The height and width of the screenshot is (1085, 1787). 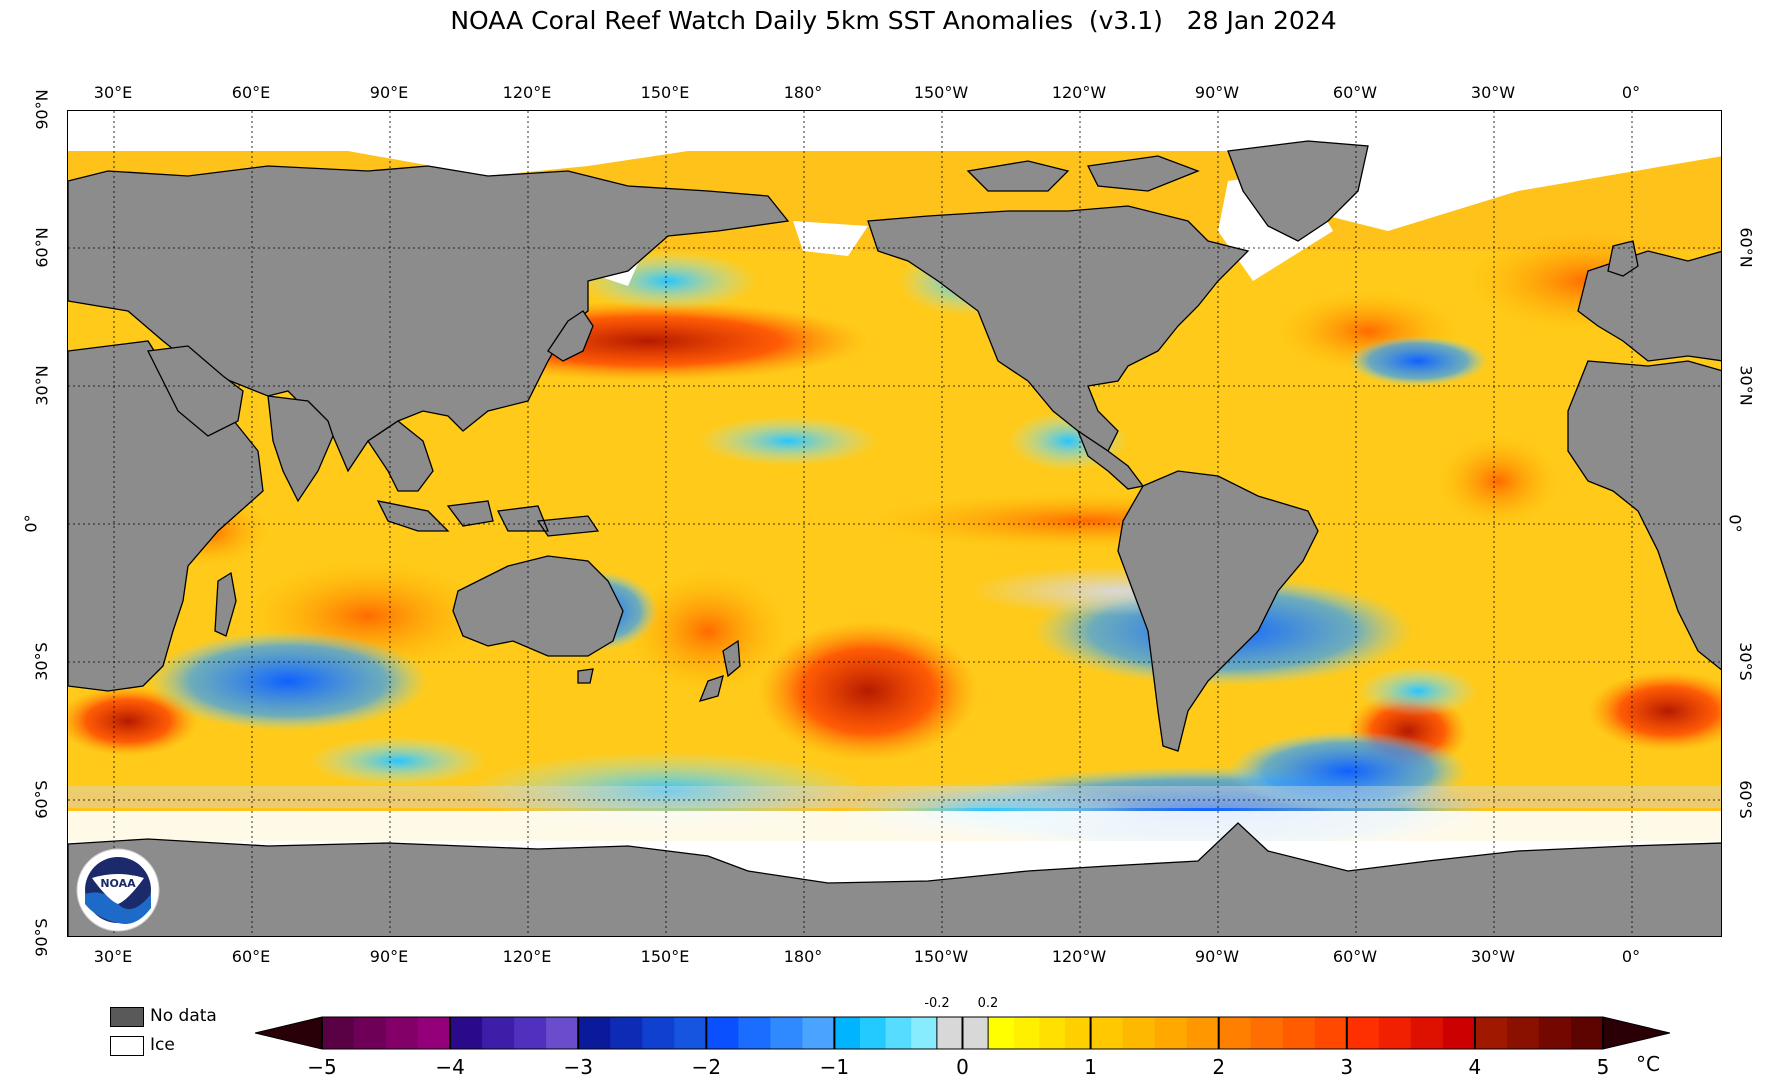 I want to click on colorbar-tick-label-10: 5, so click(x=1603, y=1067).